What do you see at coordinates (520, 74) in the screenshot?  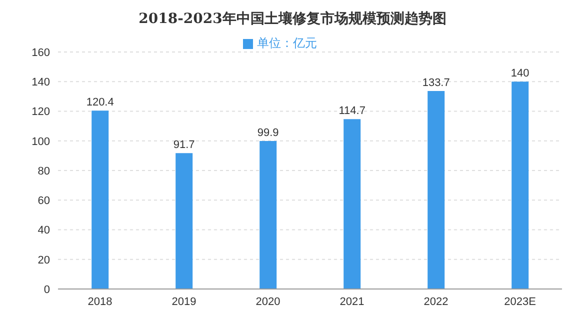 I see `data-label: 140` at bounding box center [520, 74].